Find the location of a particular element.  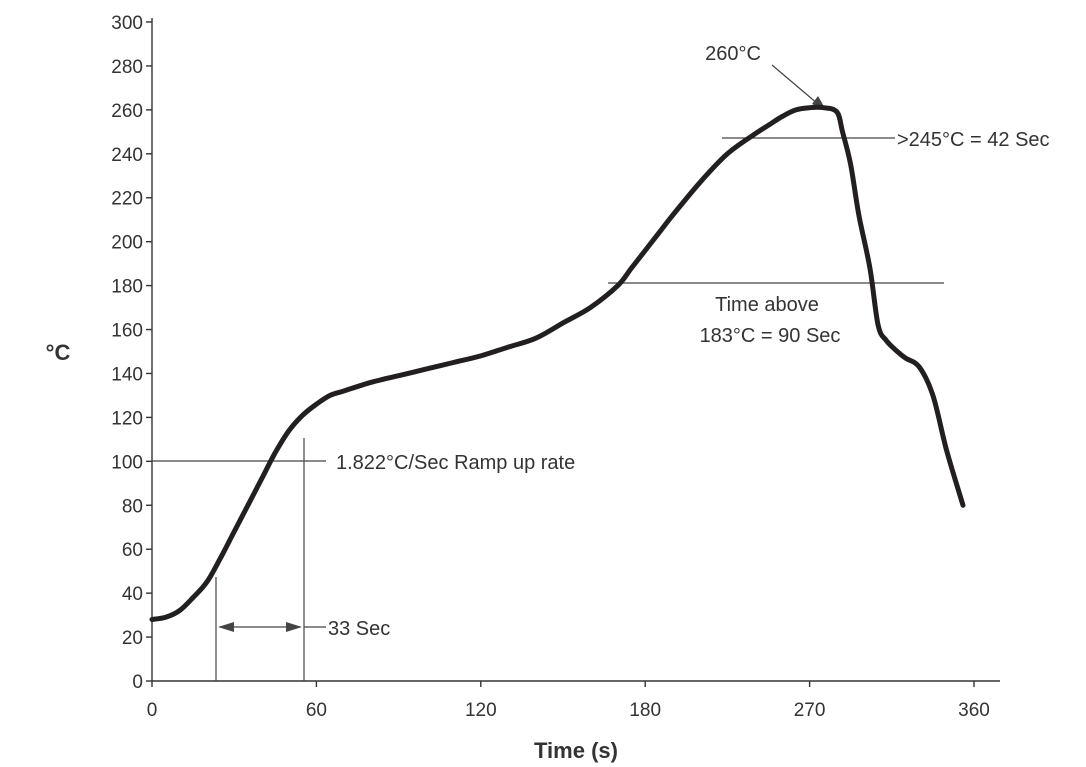

y-tick-label: 200 is located at coordinates (127, 243).